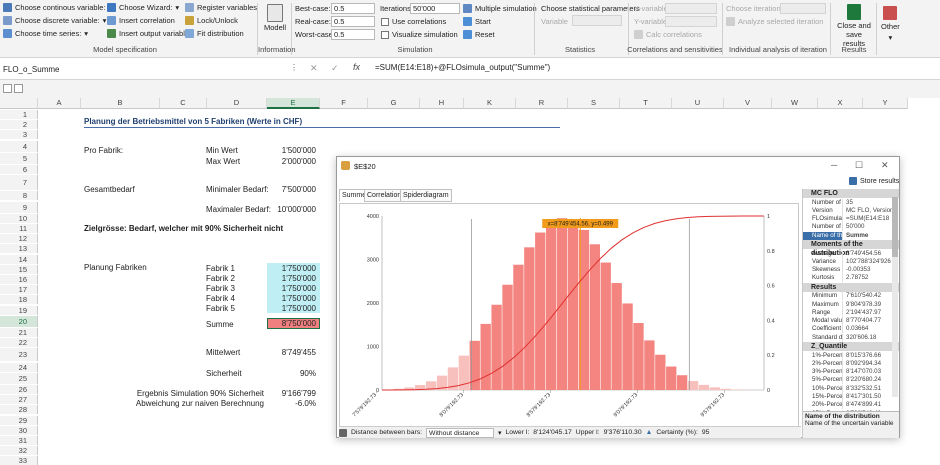 This screenshot has width=940, height=465. I want to click on column-header-t: T, so click(646, 103).